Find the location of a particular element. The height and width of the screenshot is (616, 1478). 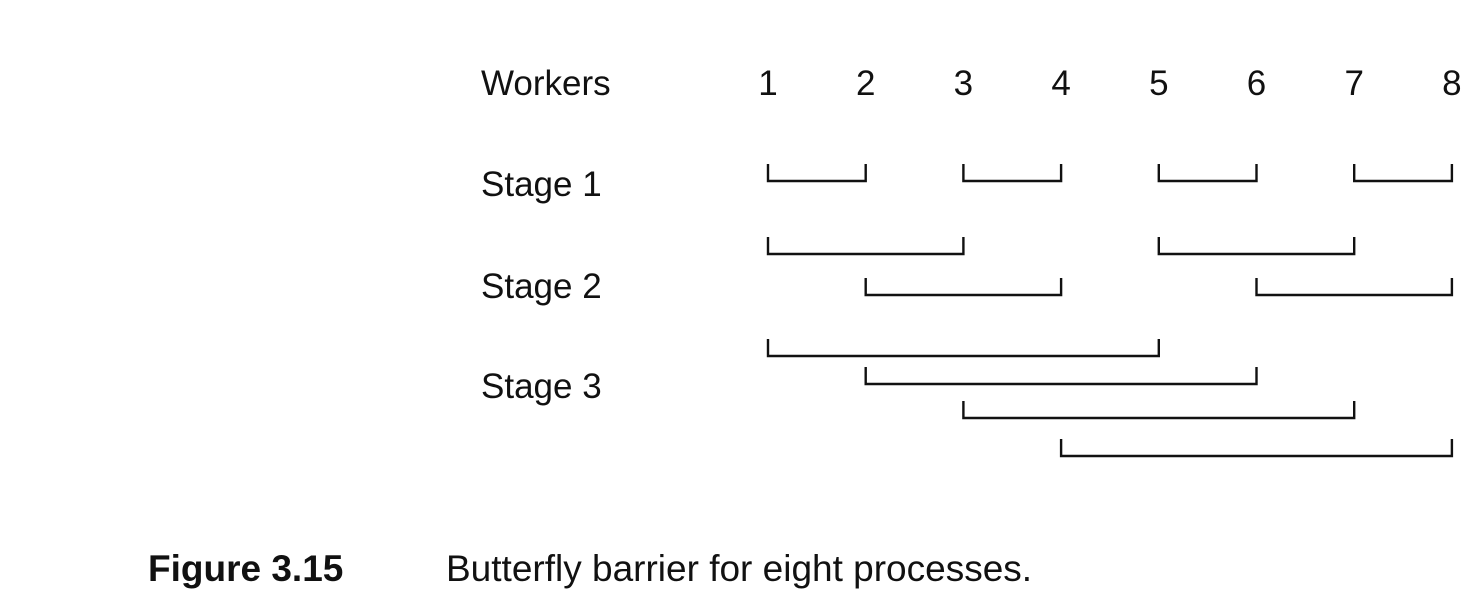

stage-label-1: Stage 1 is located at coordinates (541, 184).